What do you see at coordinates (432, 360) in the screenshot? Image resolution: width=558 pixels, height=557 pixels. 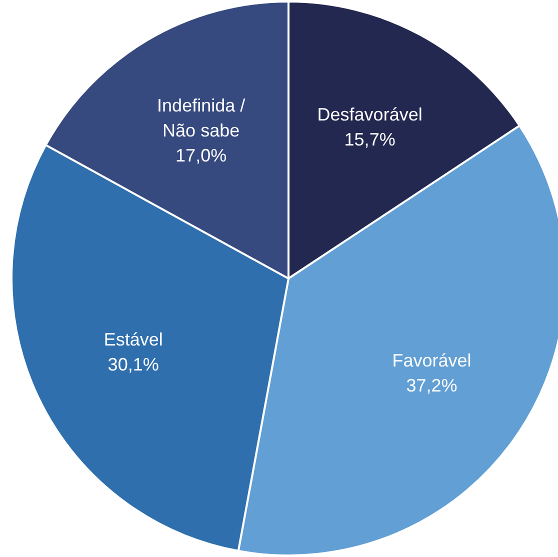 I see `slice-label: Favorável` at bounding box center [432, 360].